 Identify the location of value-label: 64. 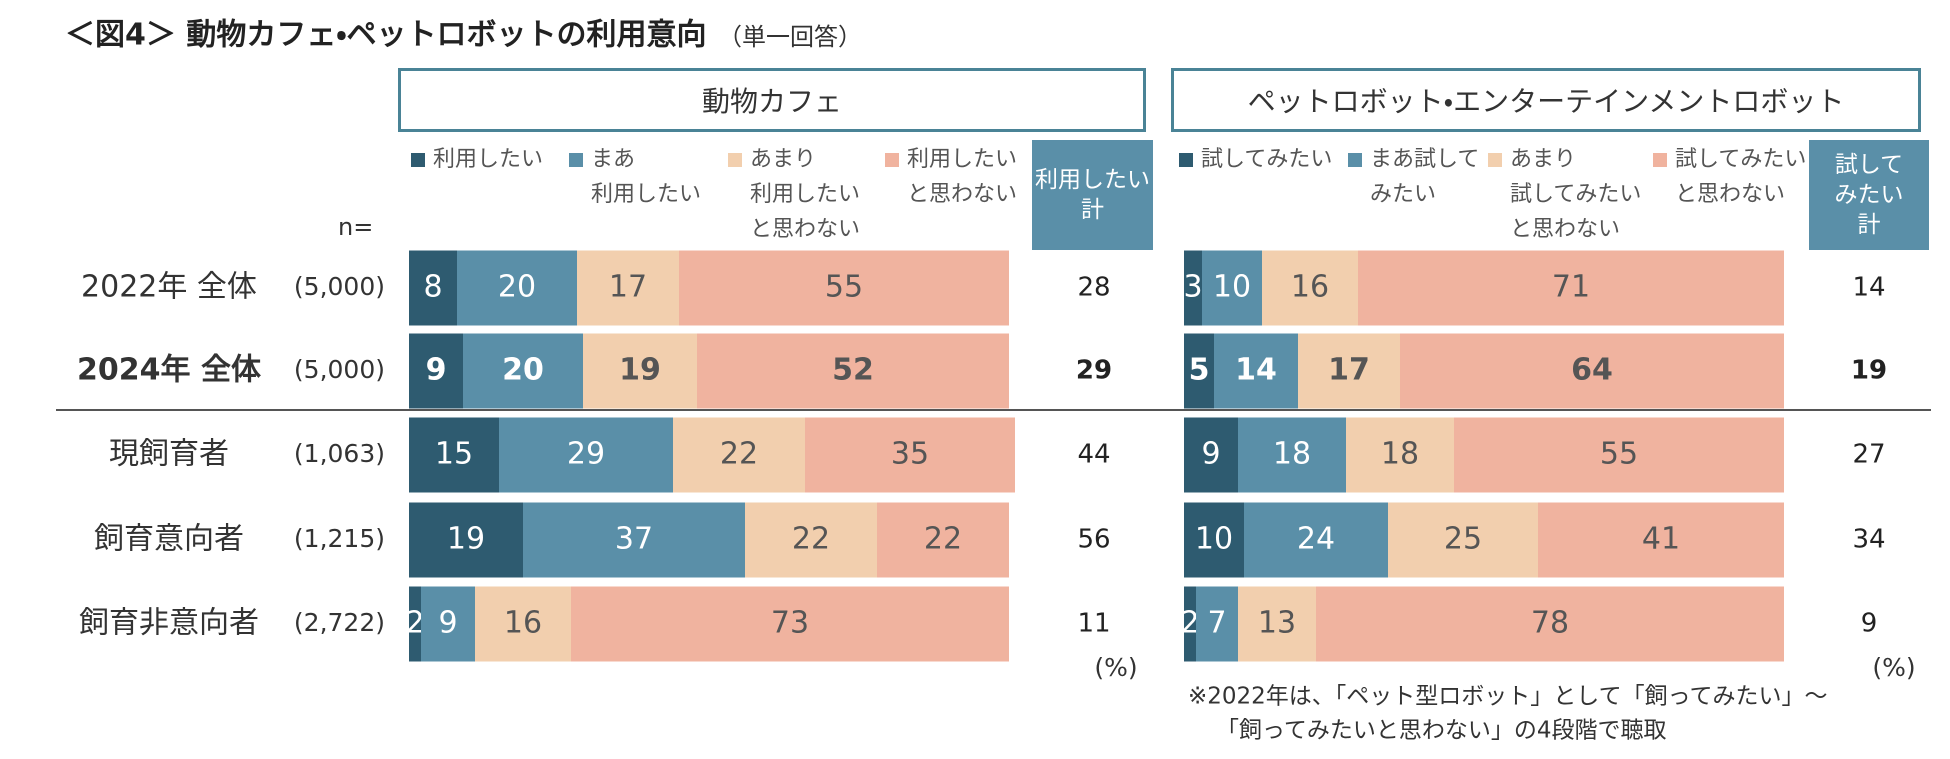
(1592, 370).